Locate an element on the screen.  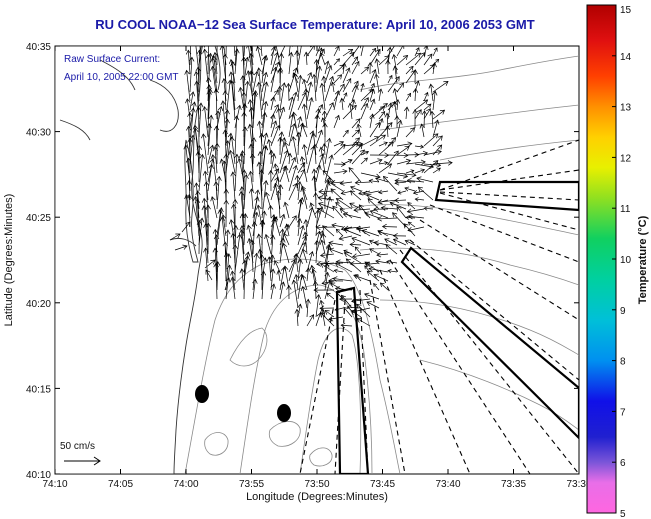
colorbar-tick-label: 11 is located at coordinates (625, 209).